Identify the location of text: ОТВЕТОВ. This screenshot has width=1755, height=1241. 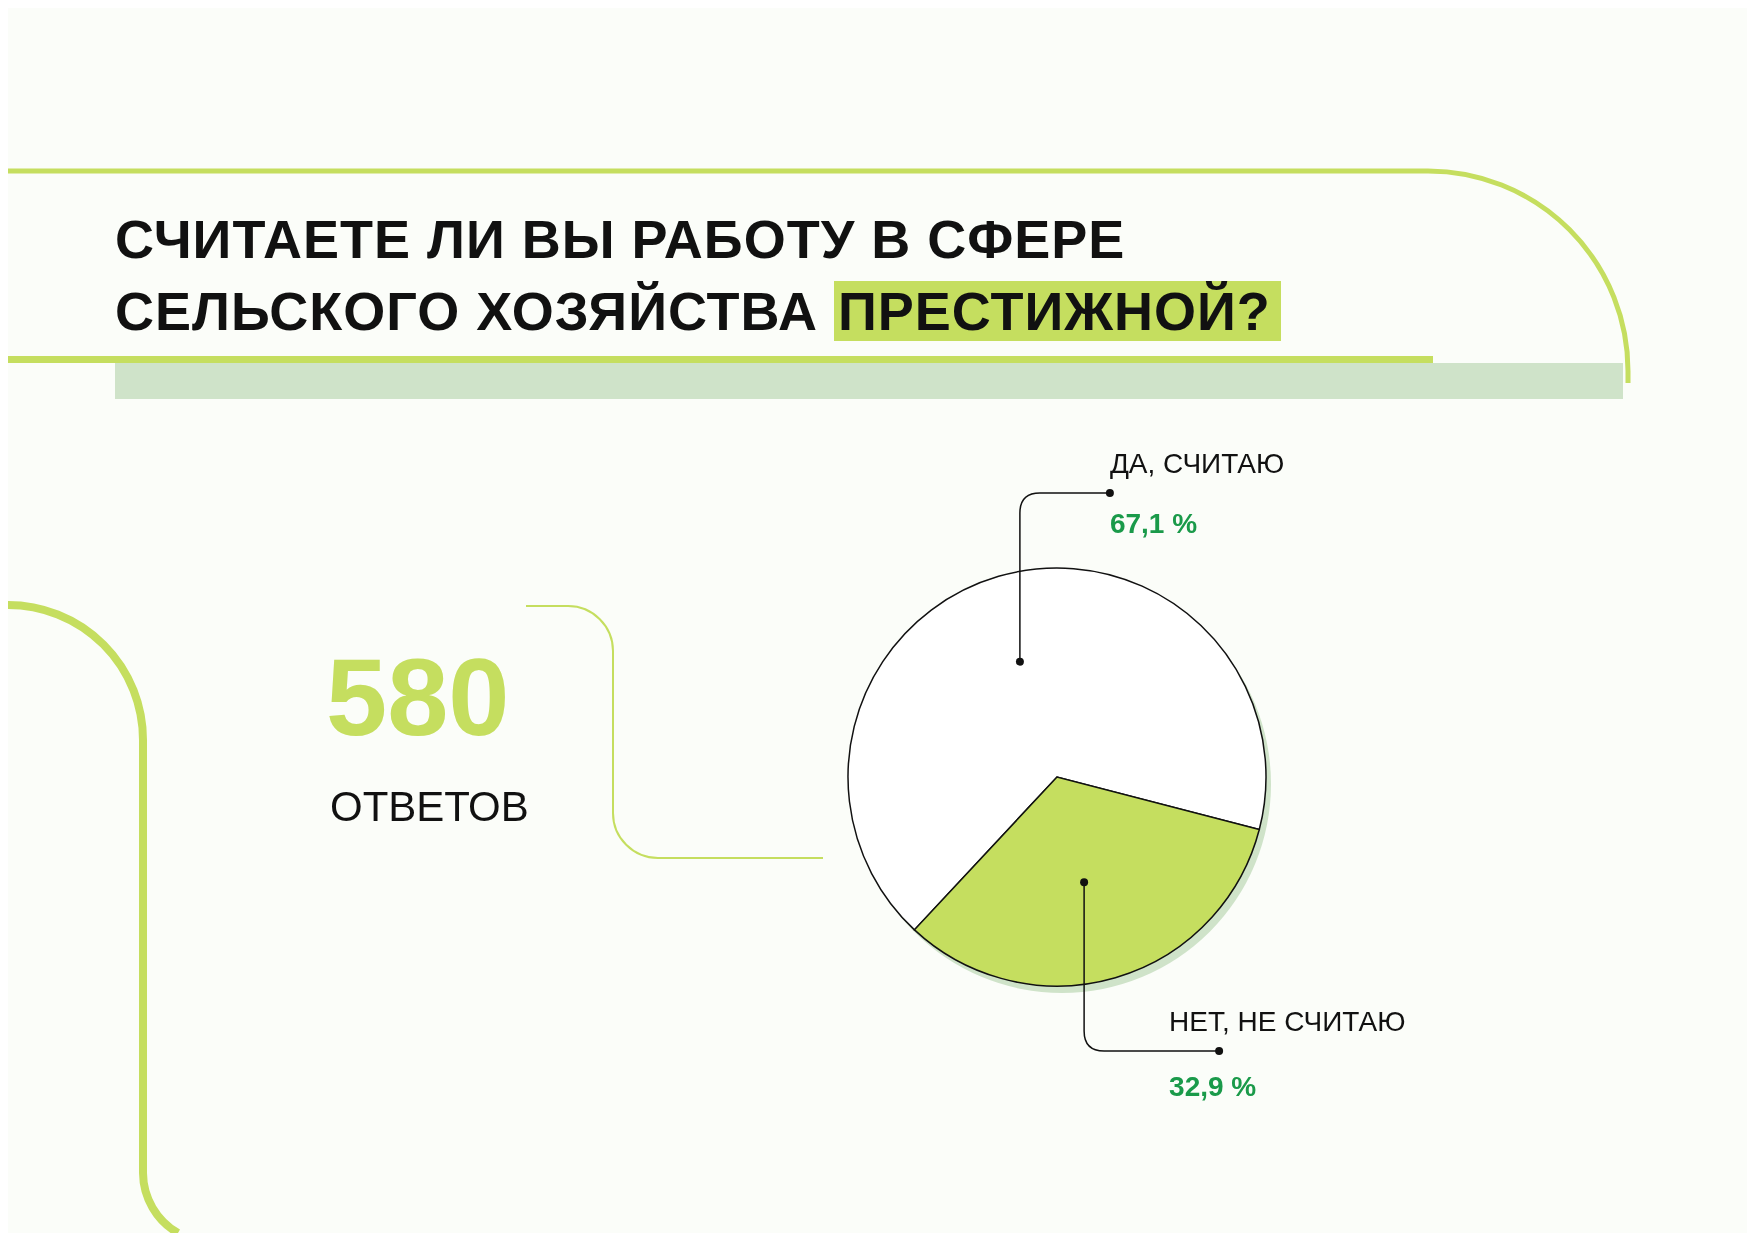
(429, 807).